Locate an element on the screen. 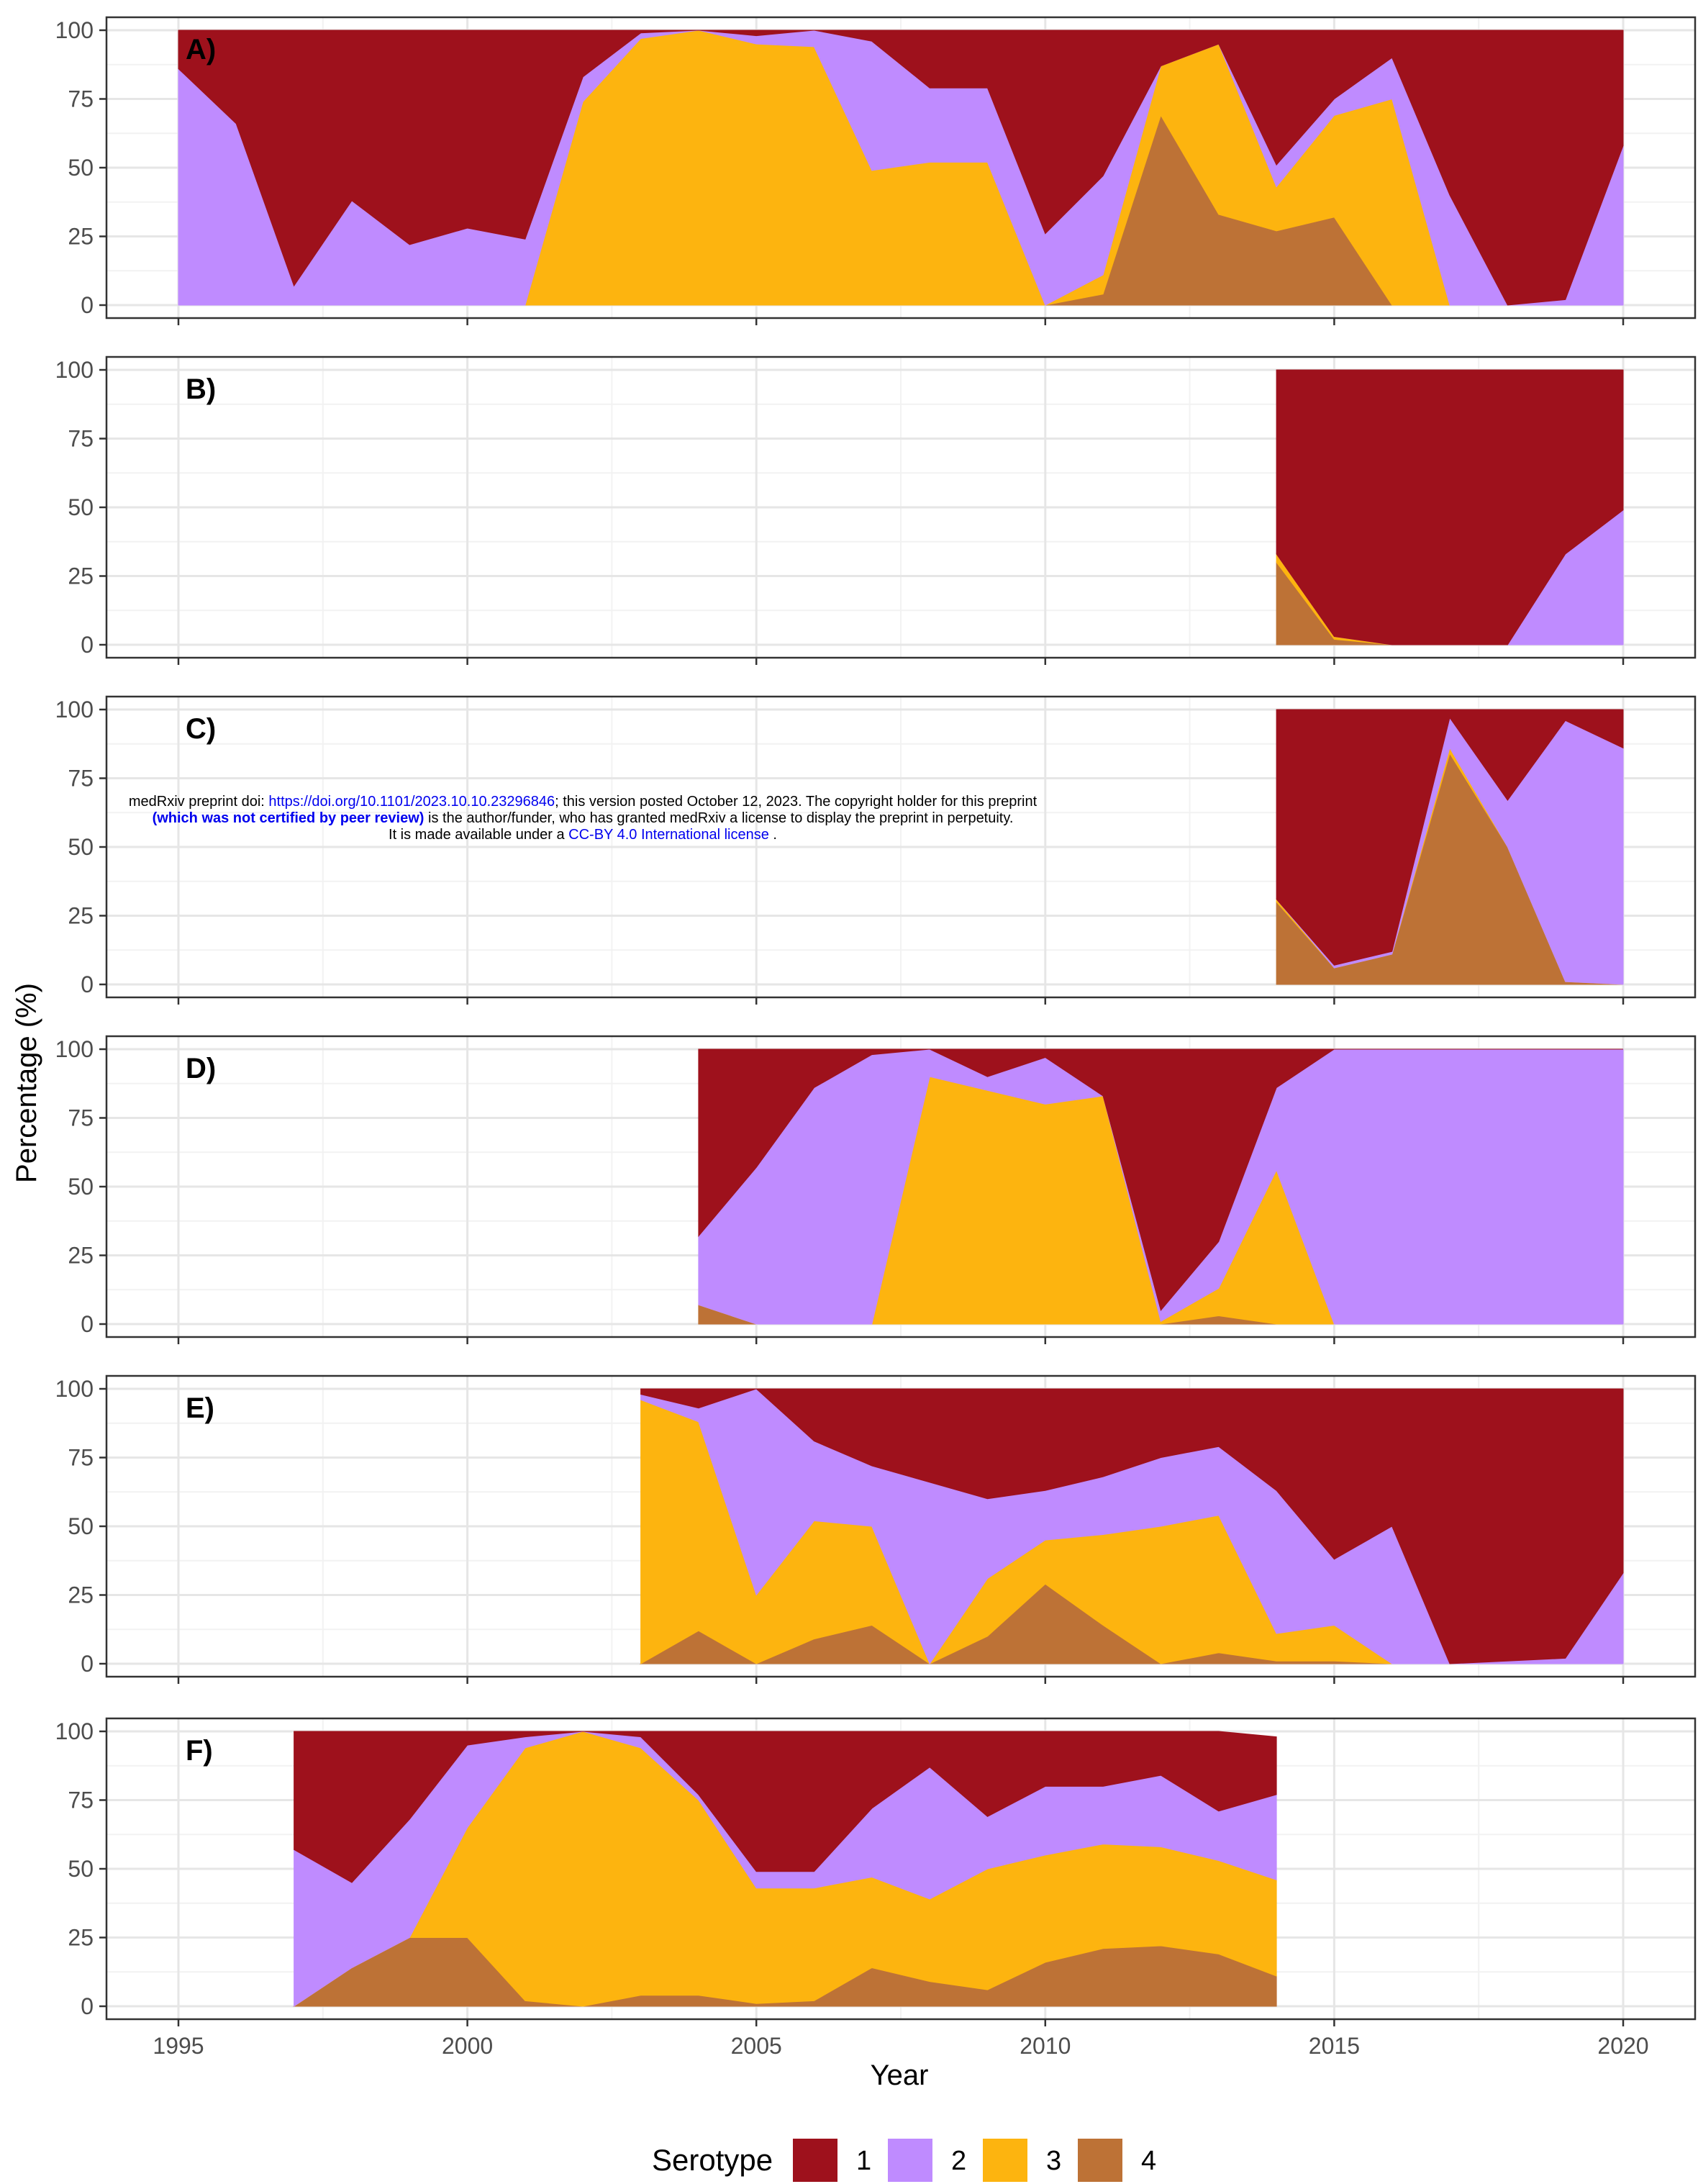  legend-label: 3 is located at coordinates (1054, 2161).